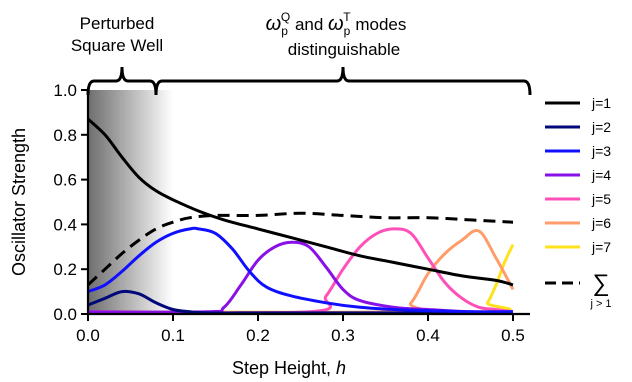  I want to click on x-axis-title: Step Height, h, so click(289, 368).